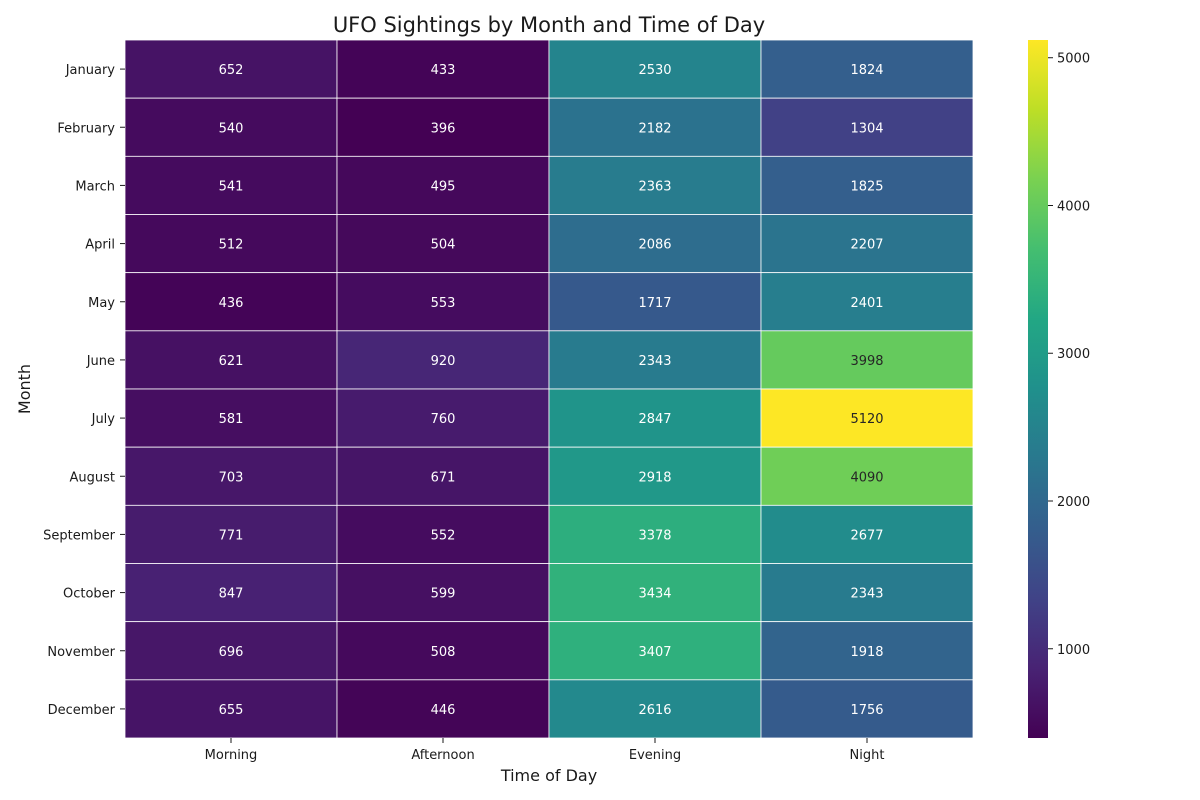 This screenshot has width=1200, height=800. I want to click on colorbar-tick-label: 4000, so click(1073, 206).